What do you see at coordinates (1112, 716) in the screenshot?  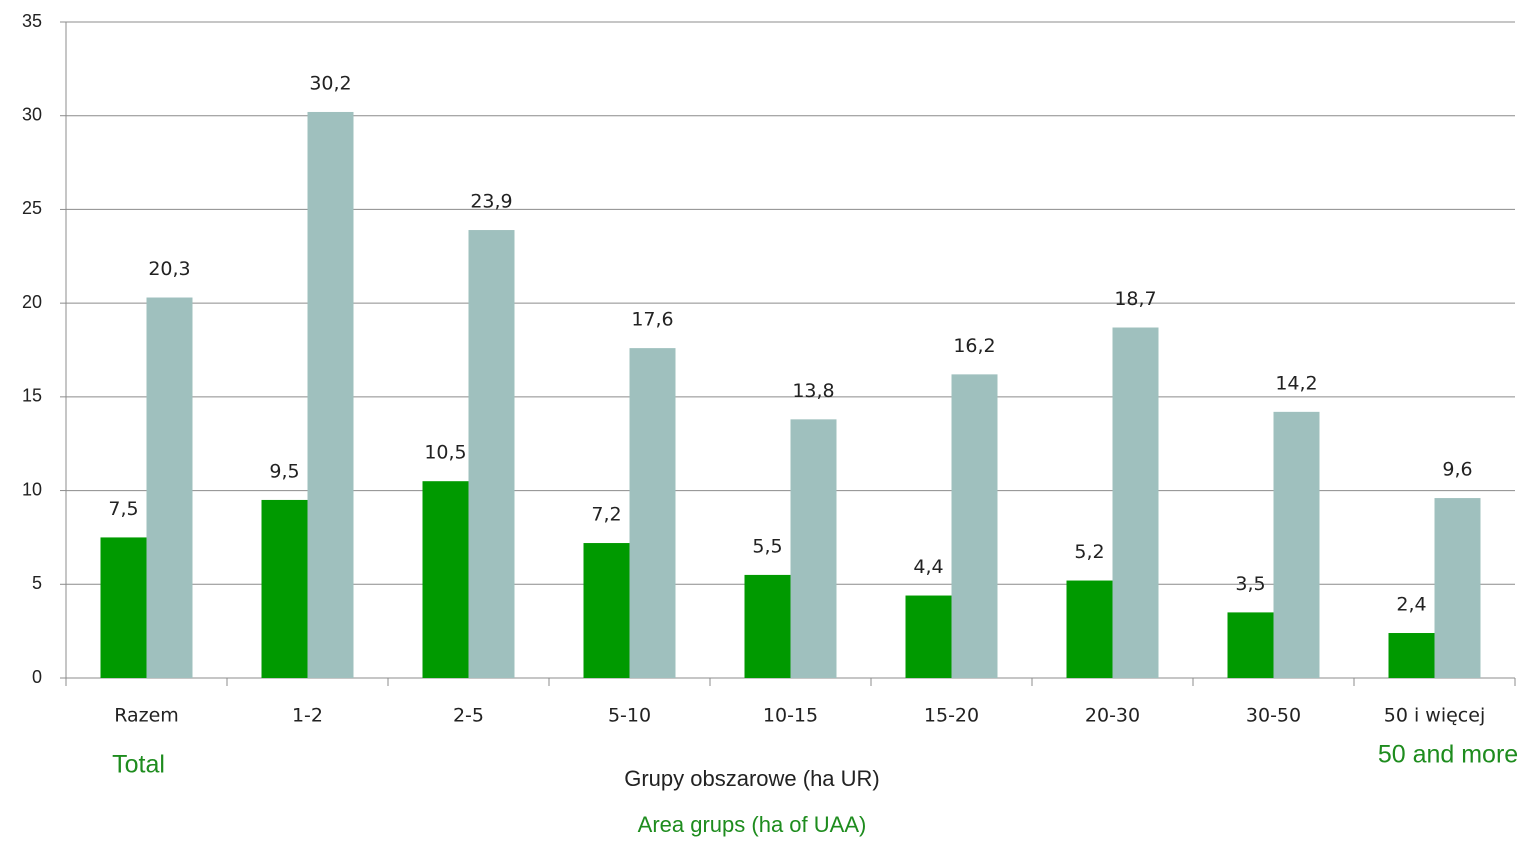 I see `x-tick-label: 20-30` at bounding box center [1112, 716].